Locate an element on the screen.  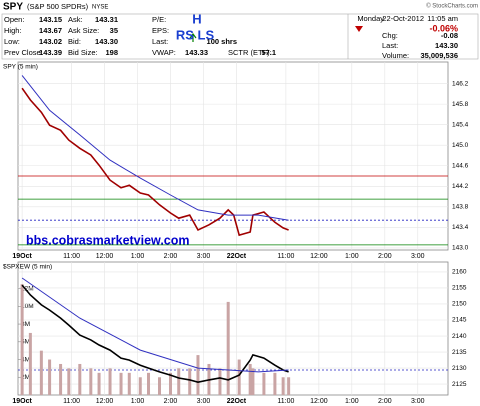
change-pct: -0.06% is located at coordinates (443, 28).